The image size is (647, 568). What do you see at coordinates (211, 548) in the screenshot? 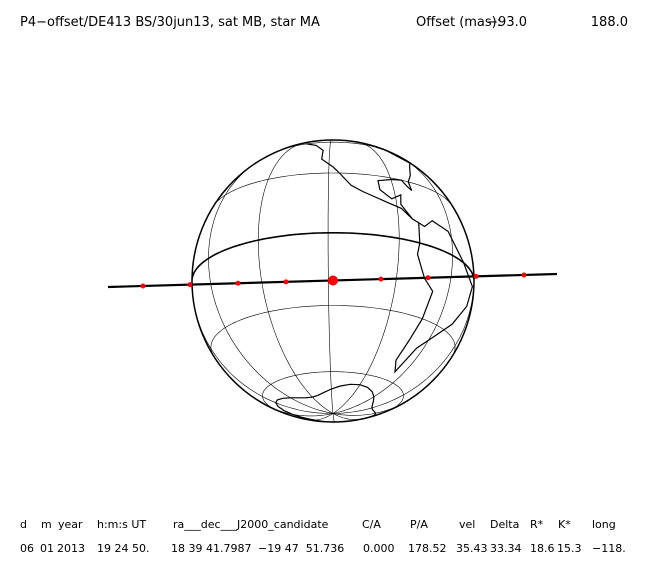
I see `table-cell: 18 39 41.7987` at bounding box center [211, 548].